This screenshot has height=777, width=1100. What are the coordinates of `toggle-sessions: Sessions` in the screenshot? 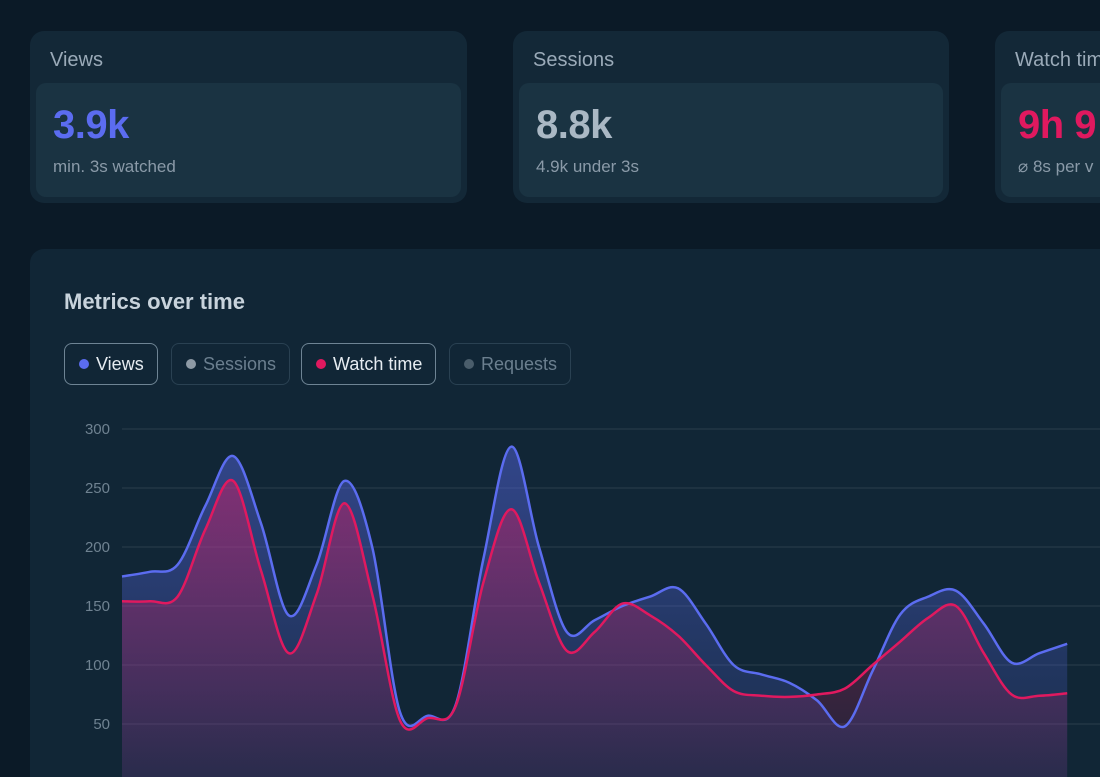 It's located at (231, 364).